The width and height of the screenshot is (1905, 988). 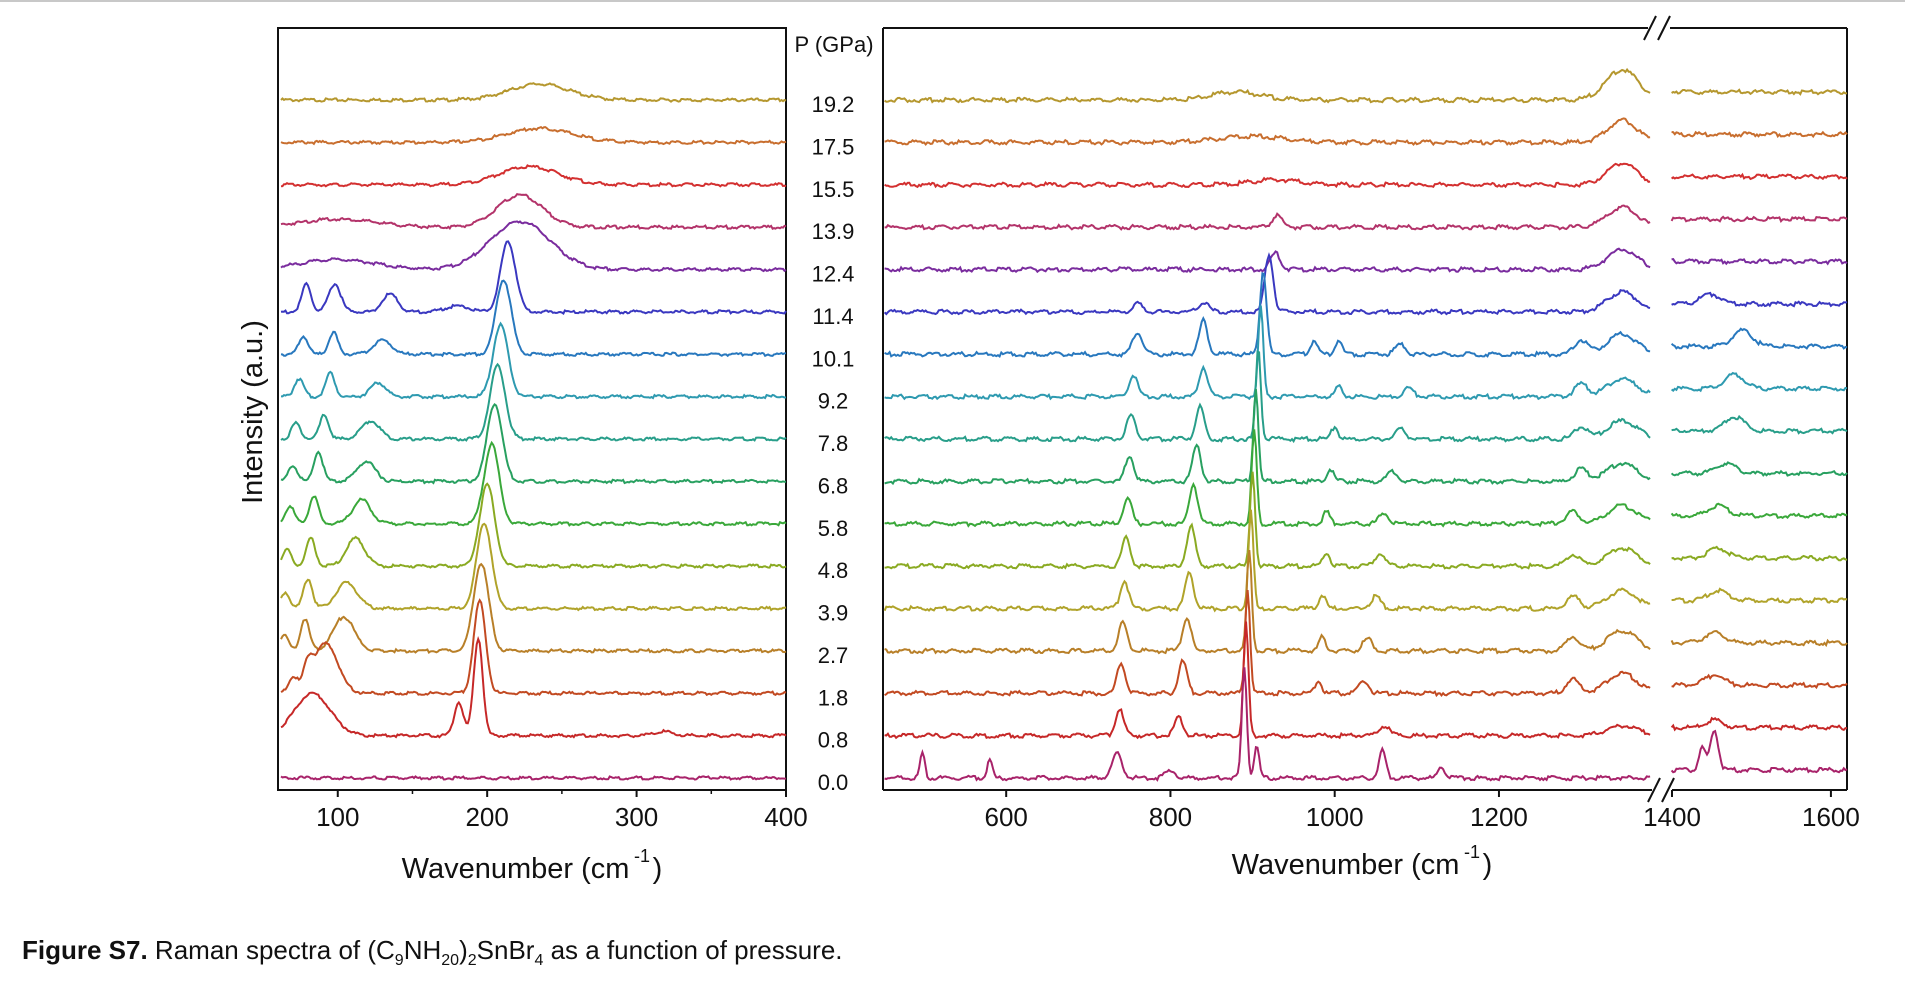 What do you see at coordinates (833, 697) in the screenshot?
I see `pressure-label: 1.8` at bounding box center [833, 697].